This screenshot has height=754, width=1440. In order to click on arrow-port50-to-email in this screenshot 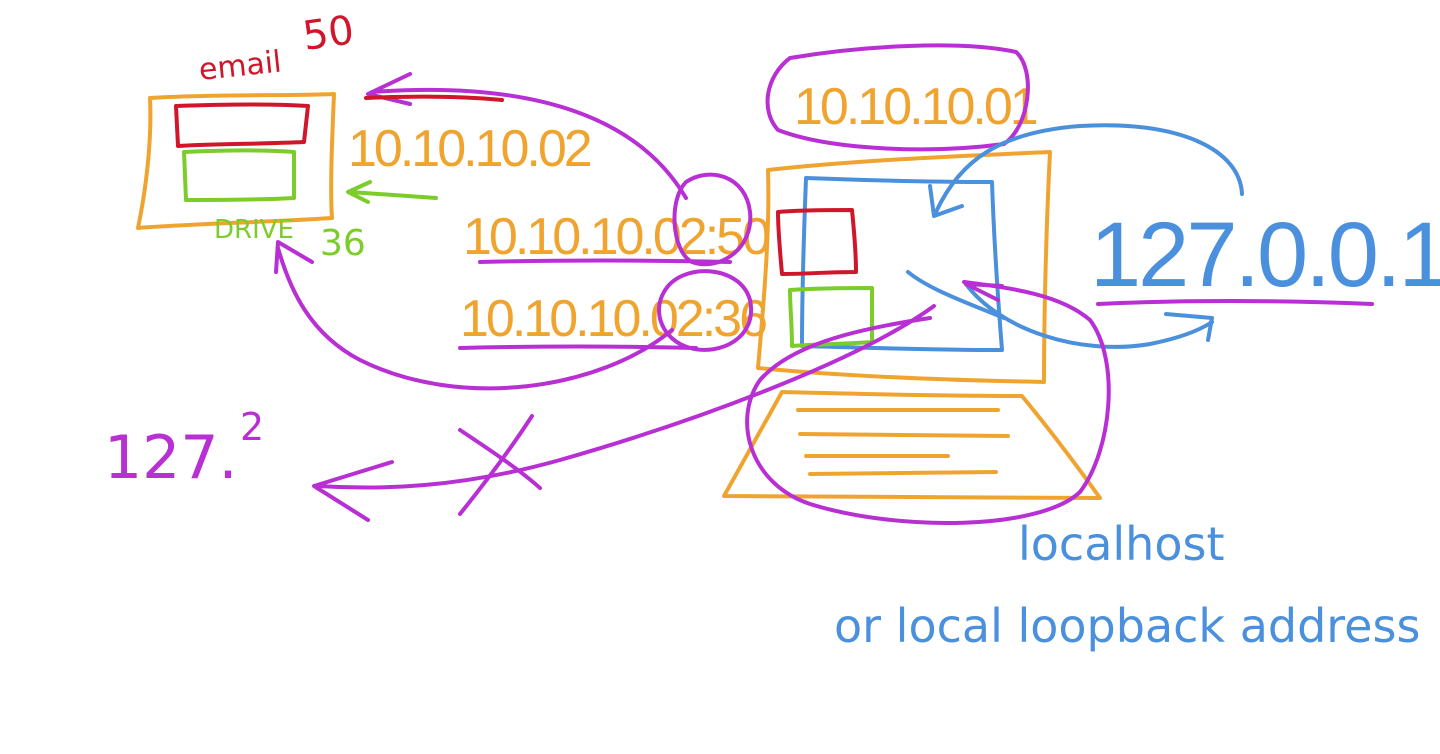, I will do `click(529, 143)`.